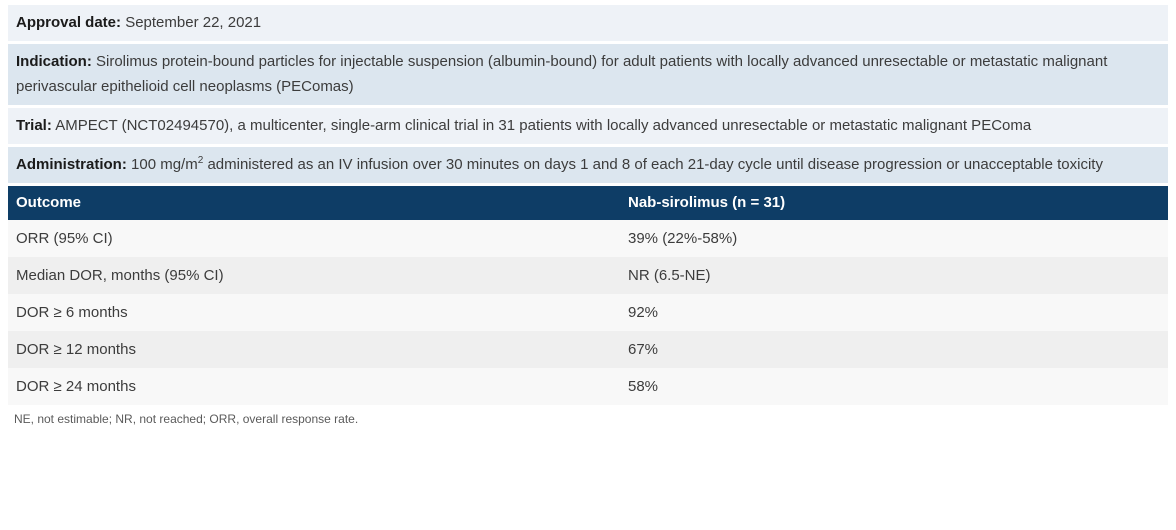  Describe the element at coordinates (707, 202) in the screenshot. I see `header-nab-sirolimus: Nab-sirolimus (n = 31)` at that location.